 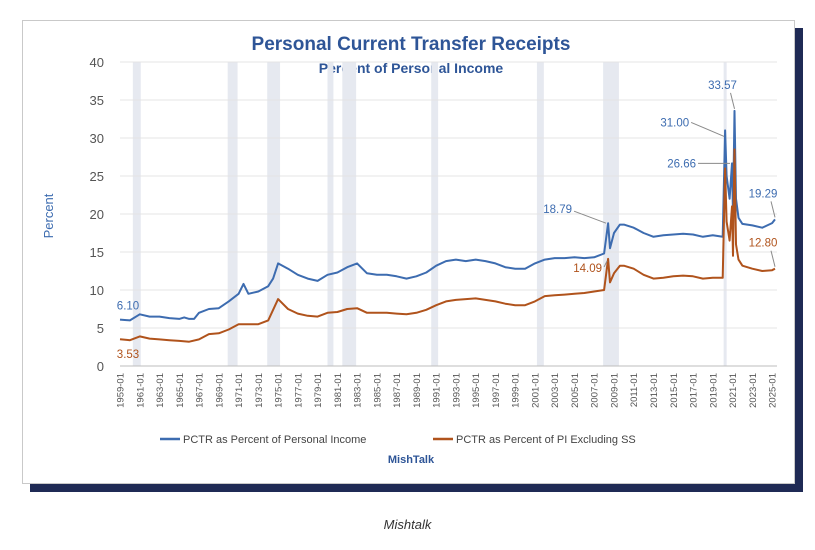 What do you see at coordinates (358, 390) in the screenshot?
I see `x-tick-label: 1983-01` at bounding box center [358, 390].